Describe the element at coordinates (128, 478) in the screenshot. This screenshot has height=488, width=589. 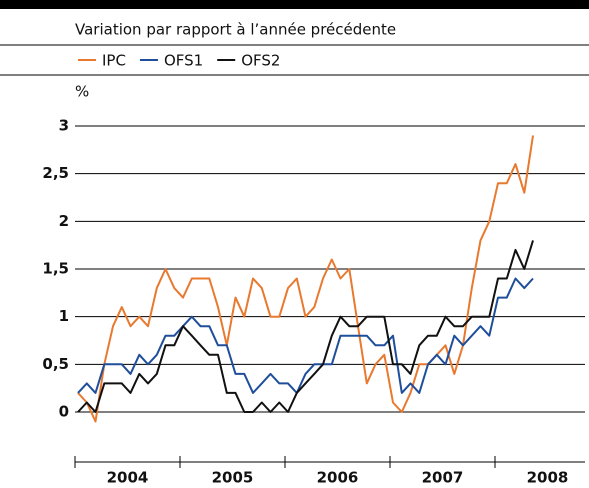
I see `x-tick-label: 2004` at that location.